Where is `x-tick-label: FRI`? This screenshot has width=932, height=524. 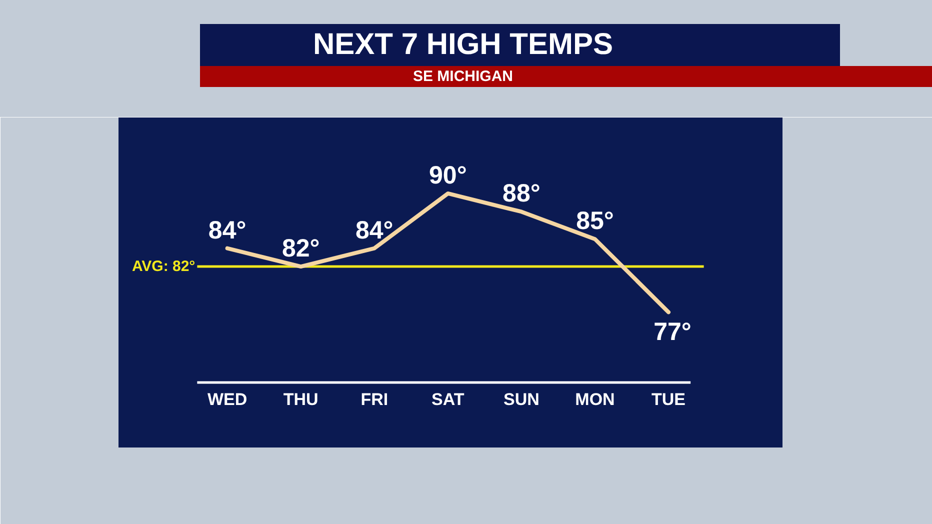
x-tick-label: FRI is located at coordinates (374, 399).